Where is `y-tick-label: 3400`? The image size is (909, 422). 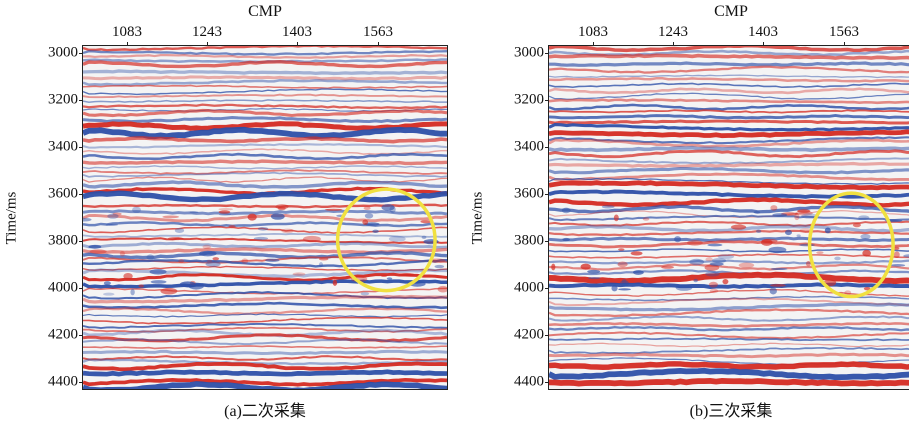
y-tick-label: 3400 is located at coordinates (63, 146).